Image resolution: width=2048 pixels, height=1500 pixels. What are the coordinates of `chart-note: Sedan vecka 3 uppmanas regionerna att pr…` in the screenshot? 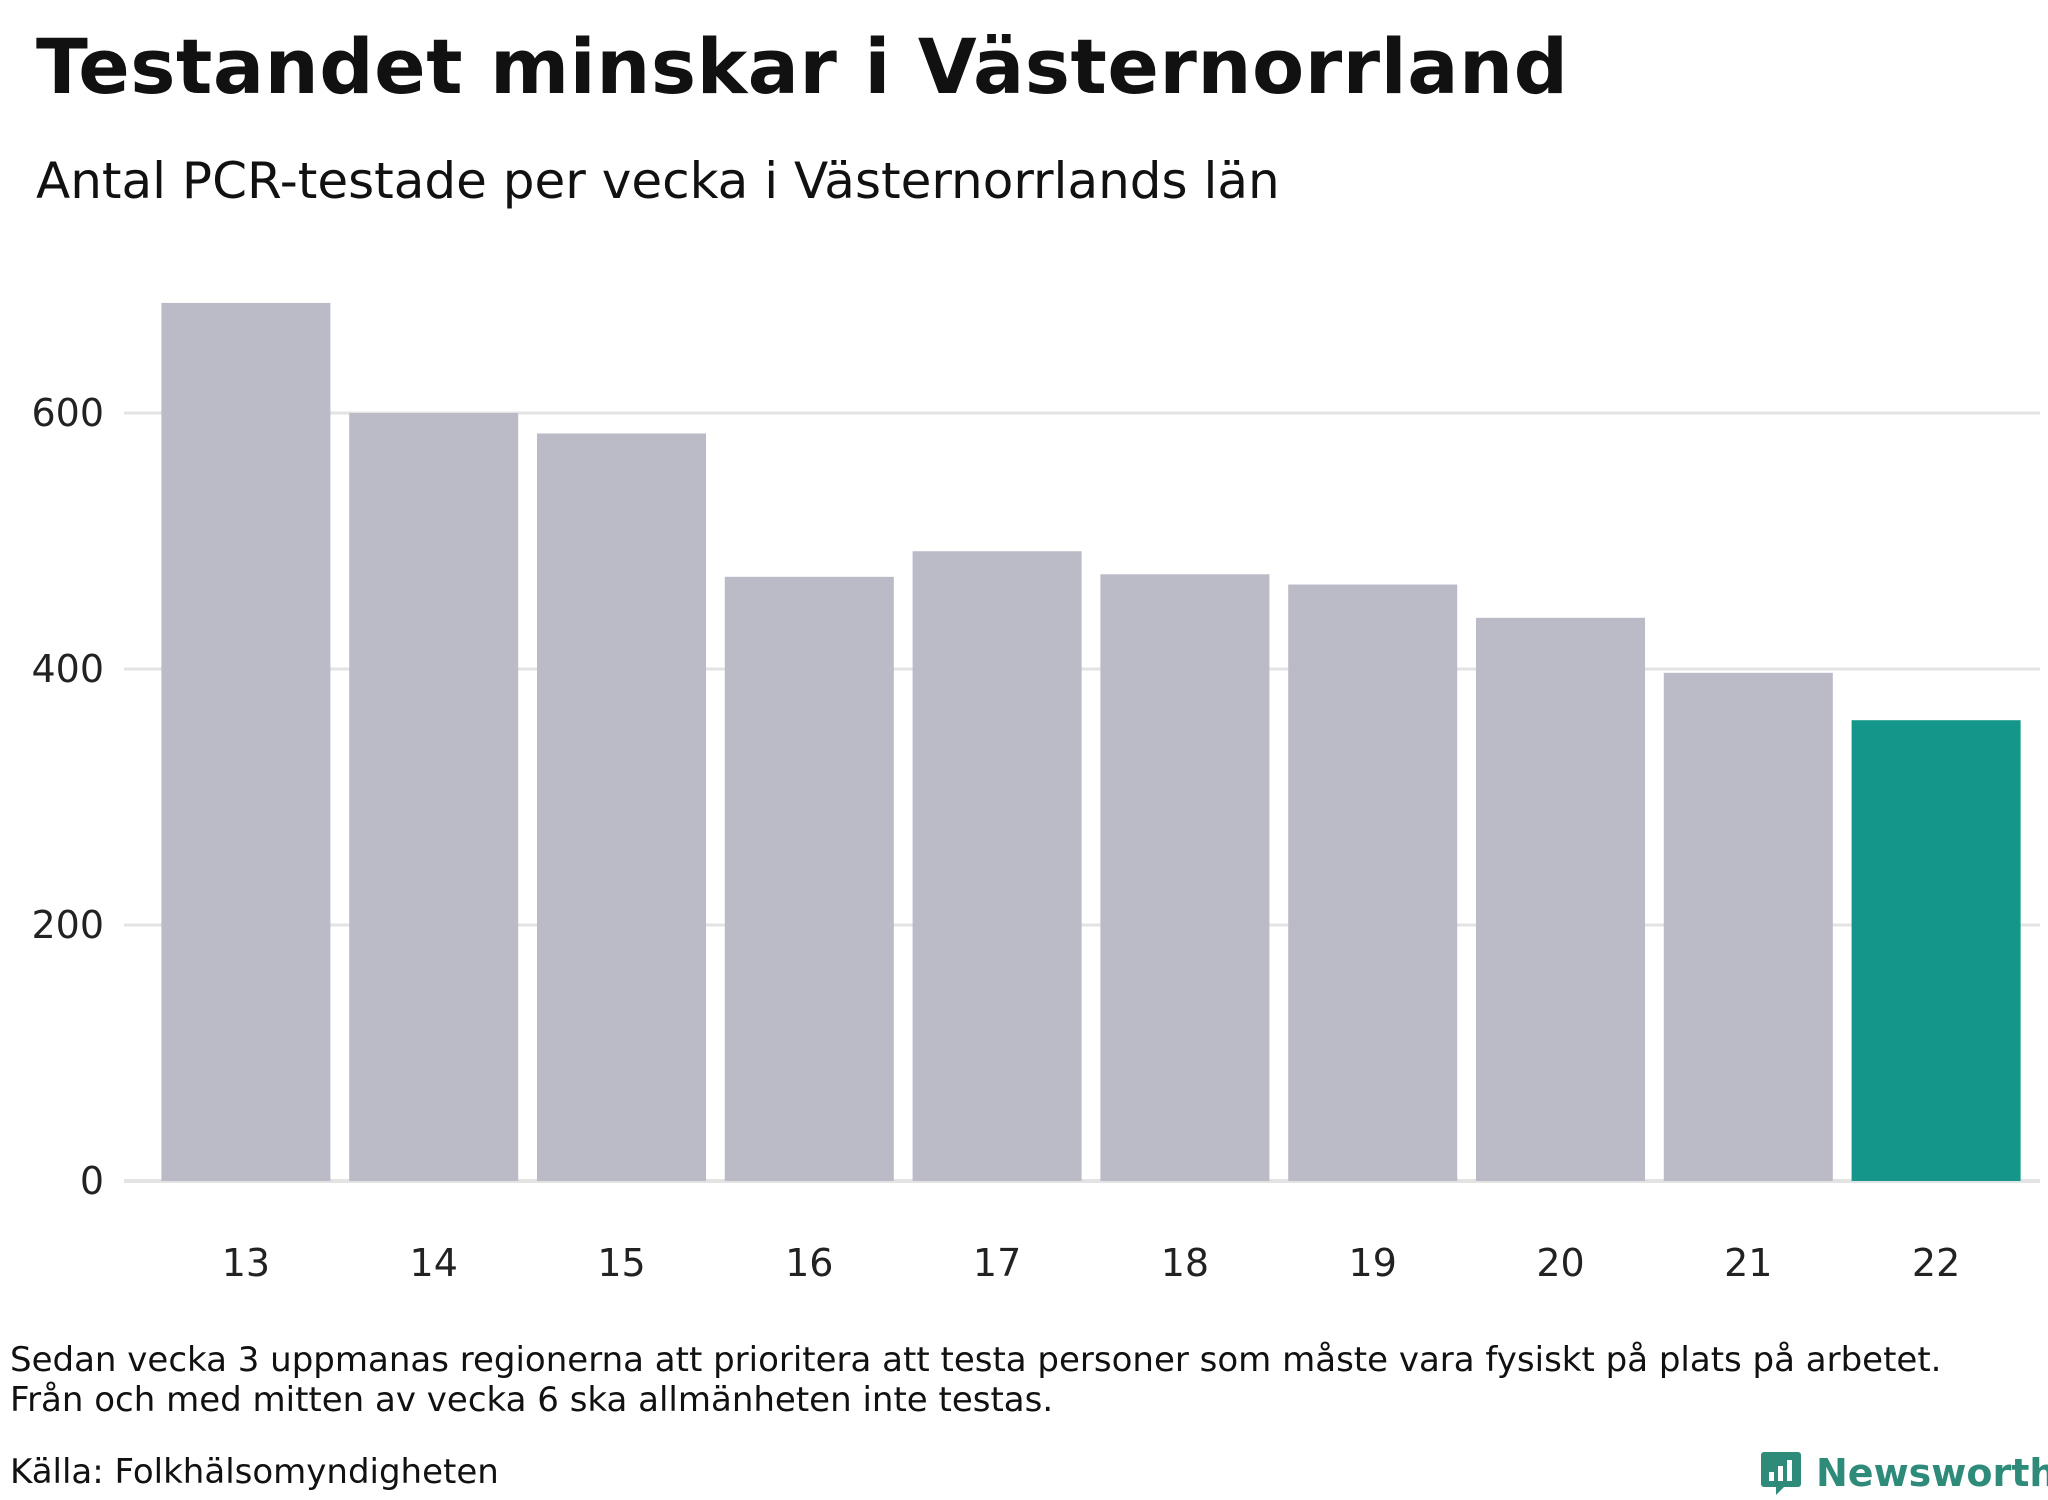 It's located at (975, 1380).